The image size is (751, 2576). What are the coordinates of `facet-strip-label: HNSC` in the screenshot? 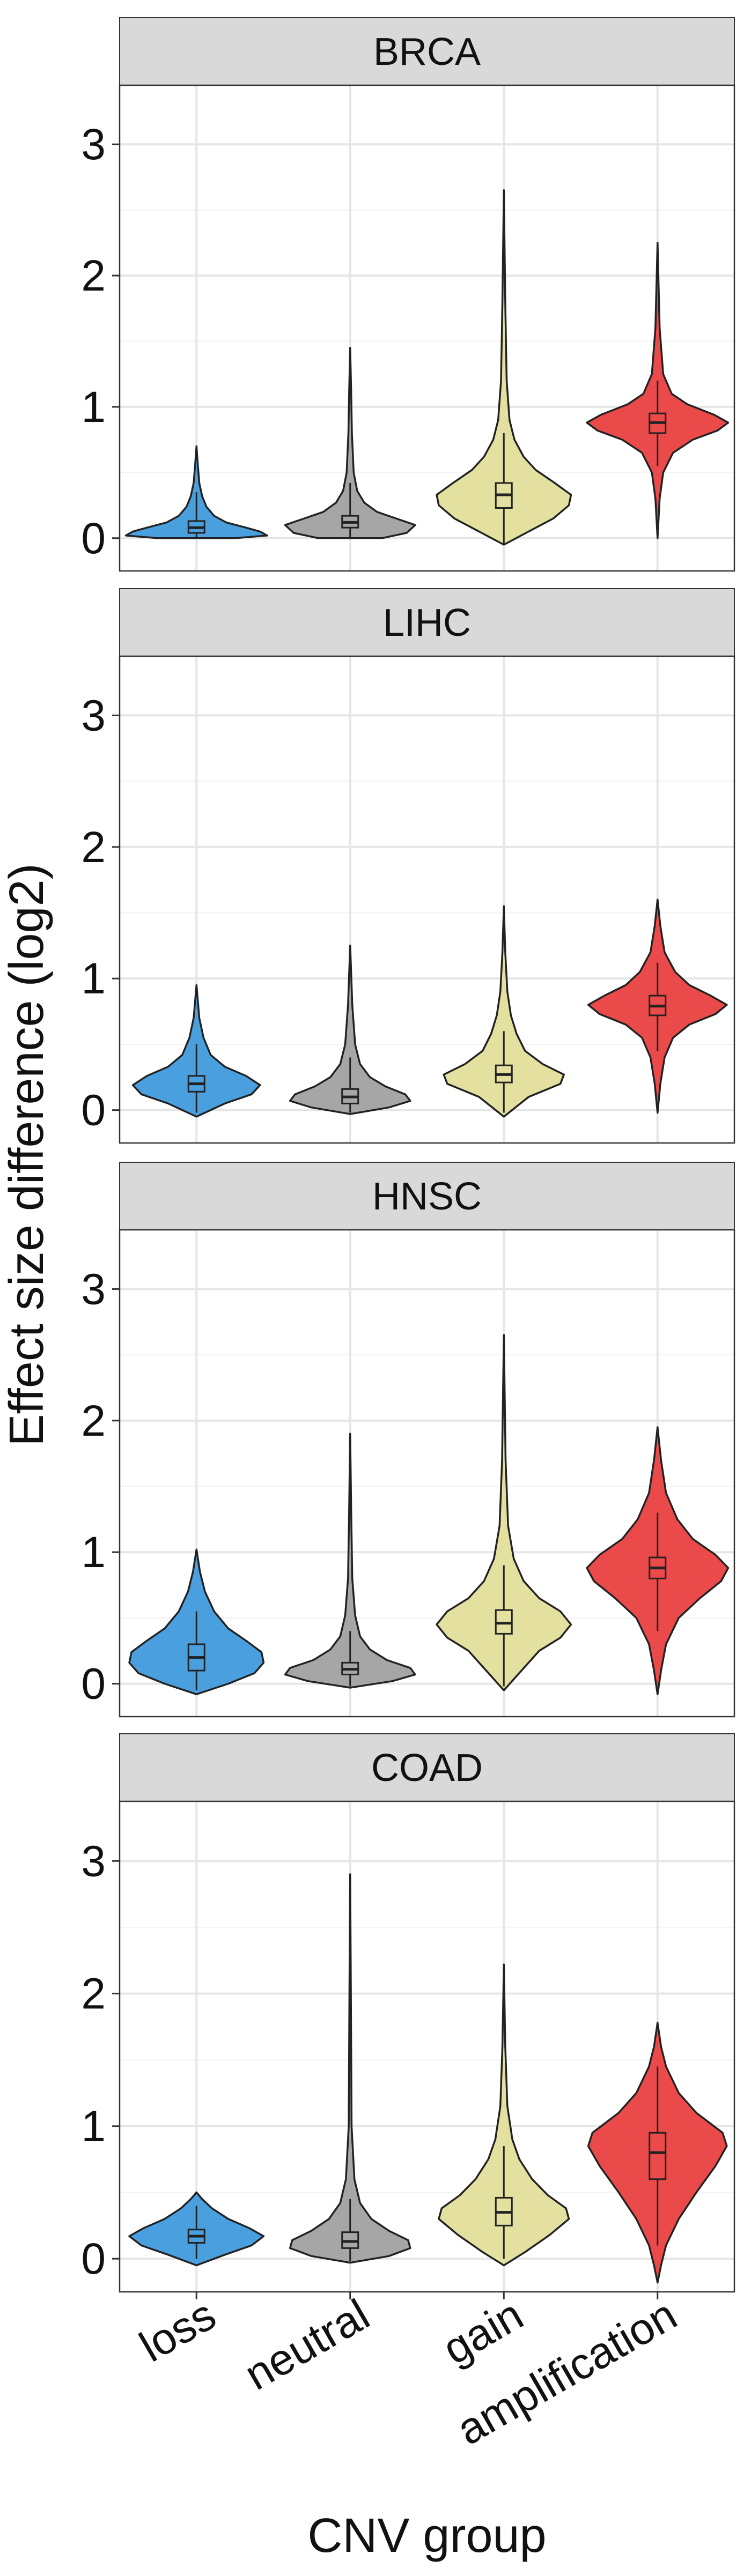 It's located at (427, 1196).